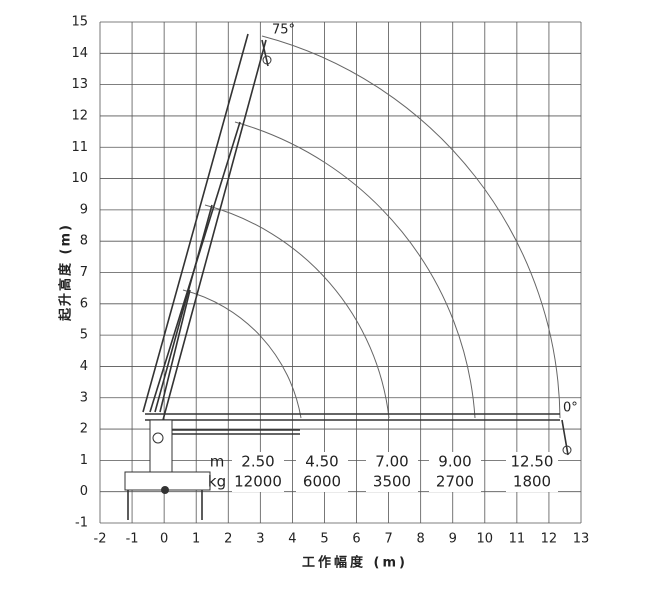 The image size is (650, 600). I want to click on row-label: kg, so click(217, 482).